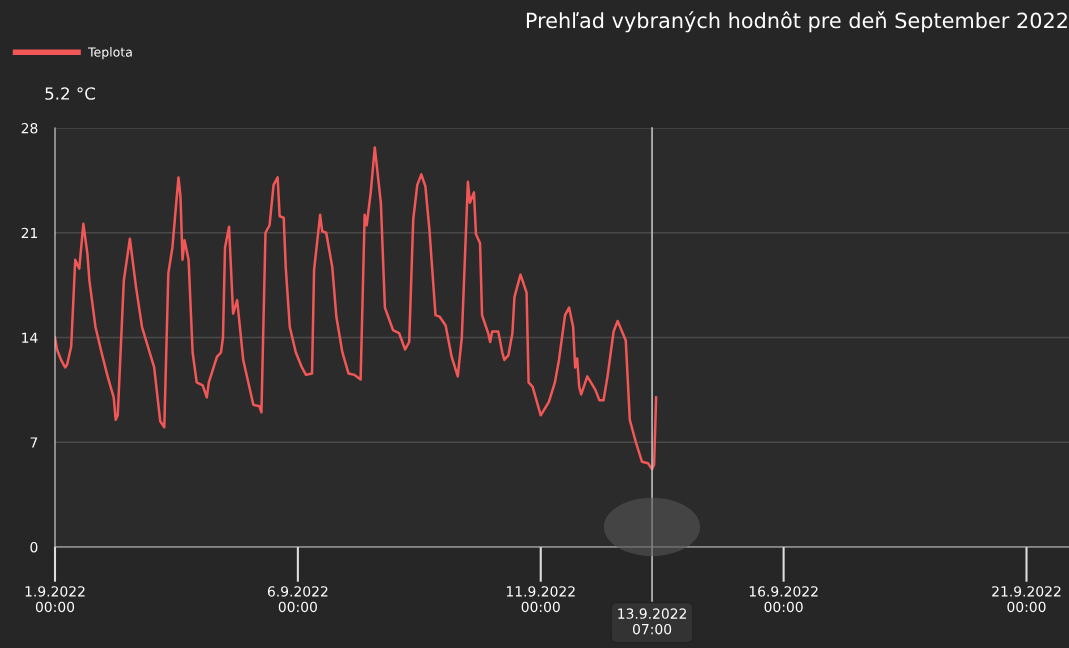  Describe the element at coordinates (55, 599) in the screenshot. I see `x-tick-label: 1.9.2022 00:00` at that location.